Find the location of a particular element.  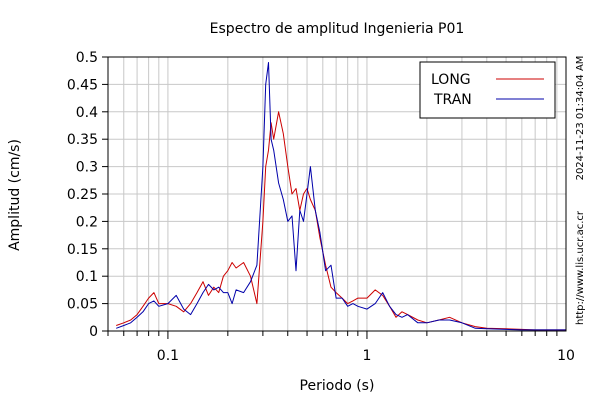

legend-label-long: LONG is located at coordinates (451, 80).